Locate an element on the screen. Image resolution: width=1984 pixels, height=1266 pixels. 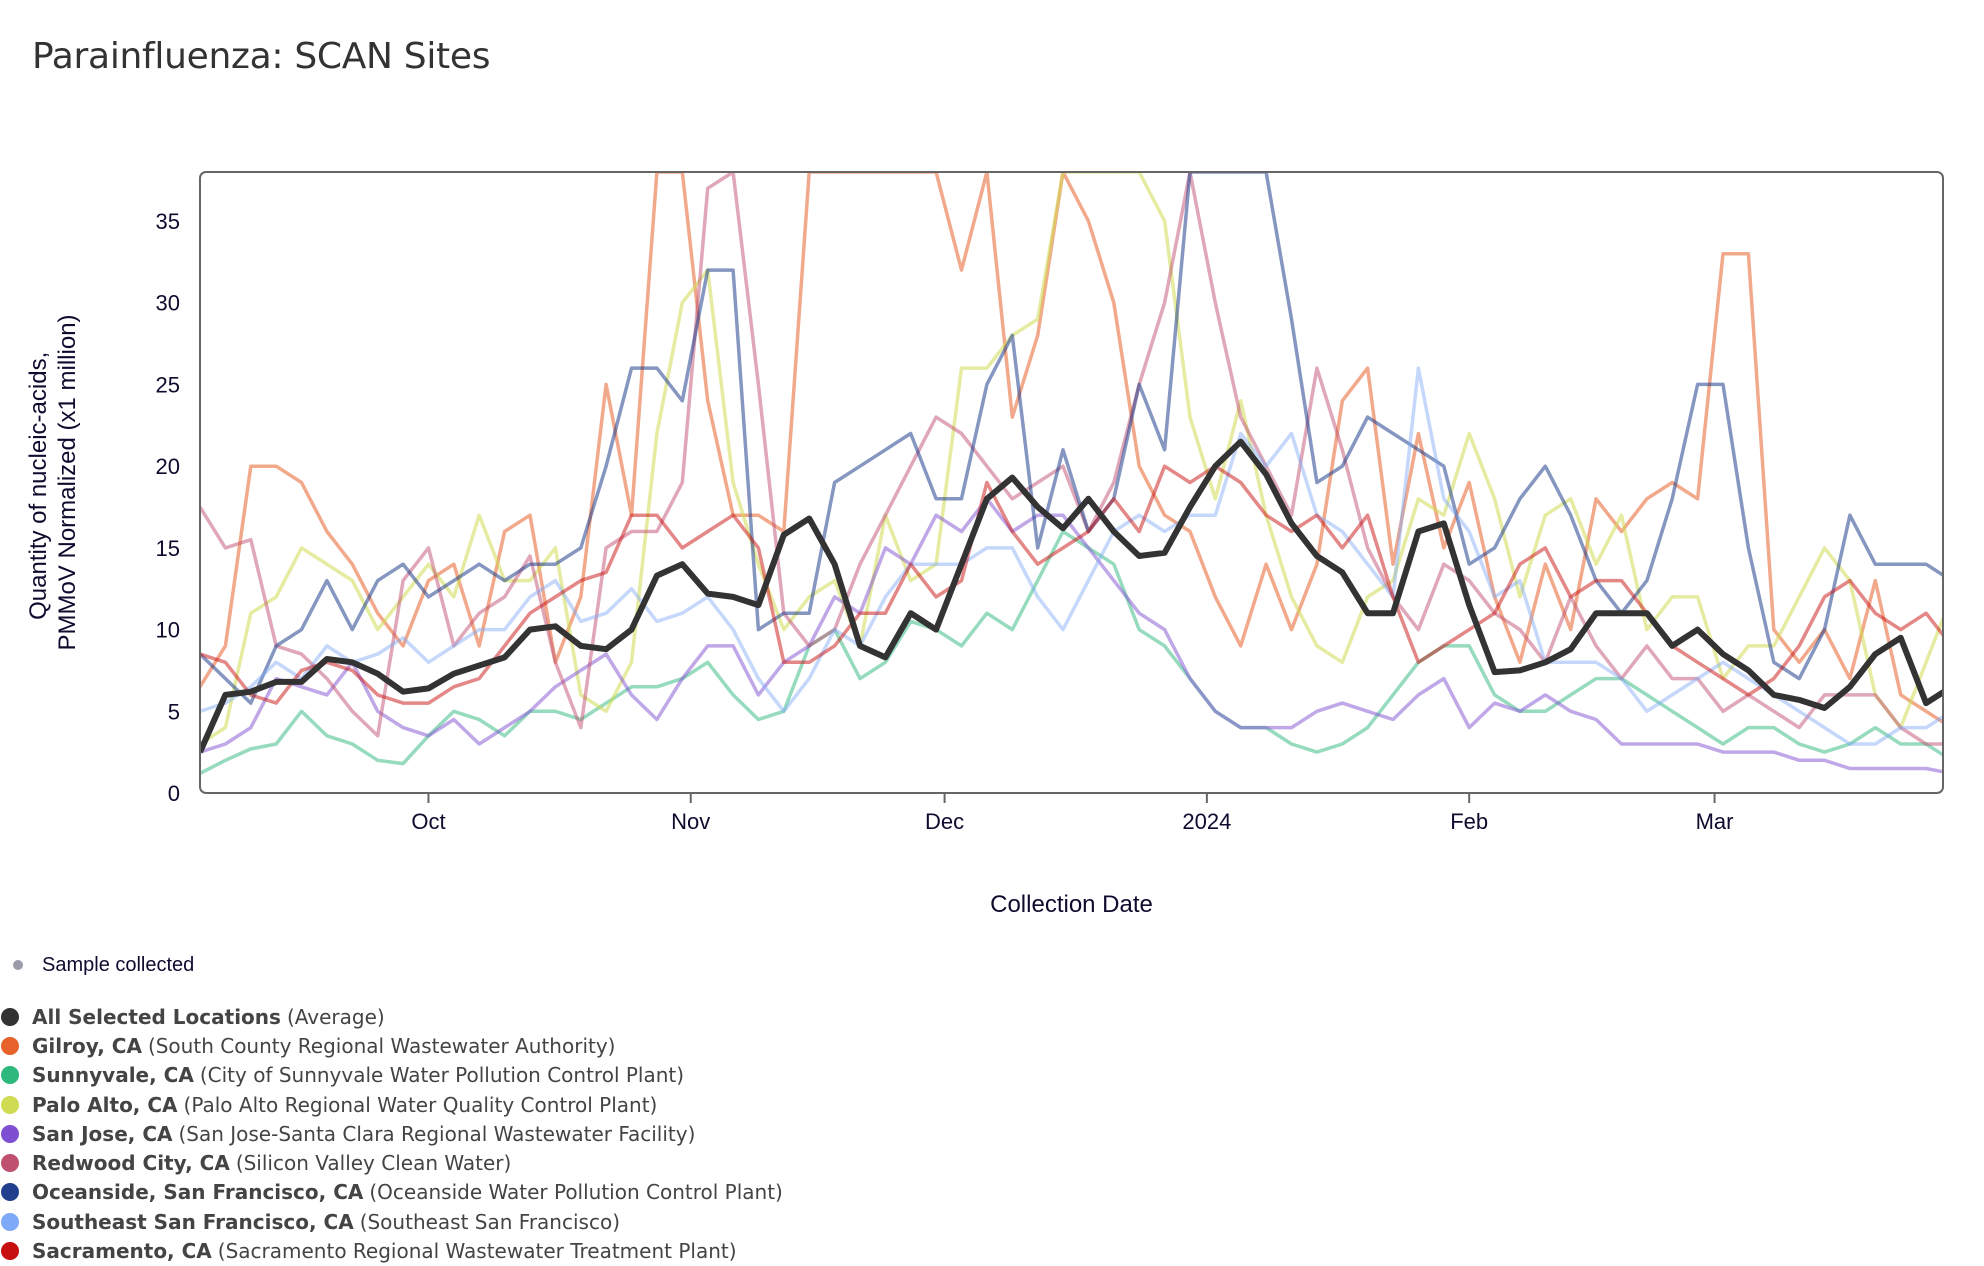
legend-item-name: Sunnyvale, CA is located at coordinates (113, 1075).